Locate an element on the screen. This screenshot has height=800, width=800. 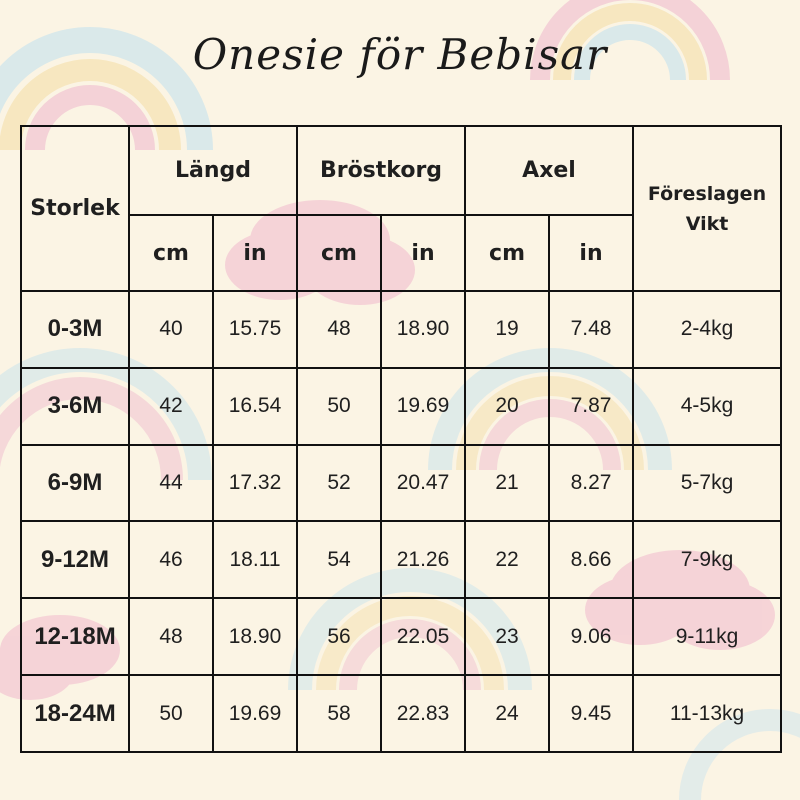
length-cm-value: 46 is located at coordinates (171, 560).